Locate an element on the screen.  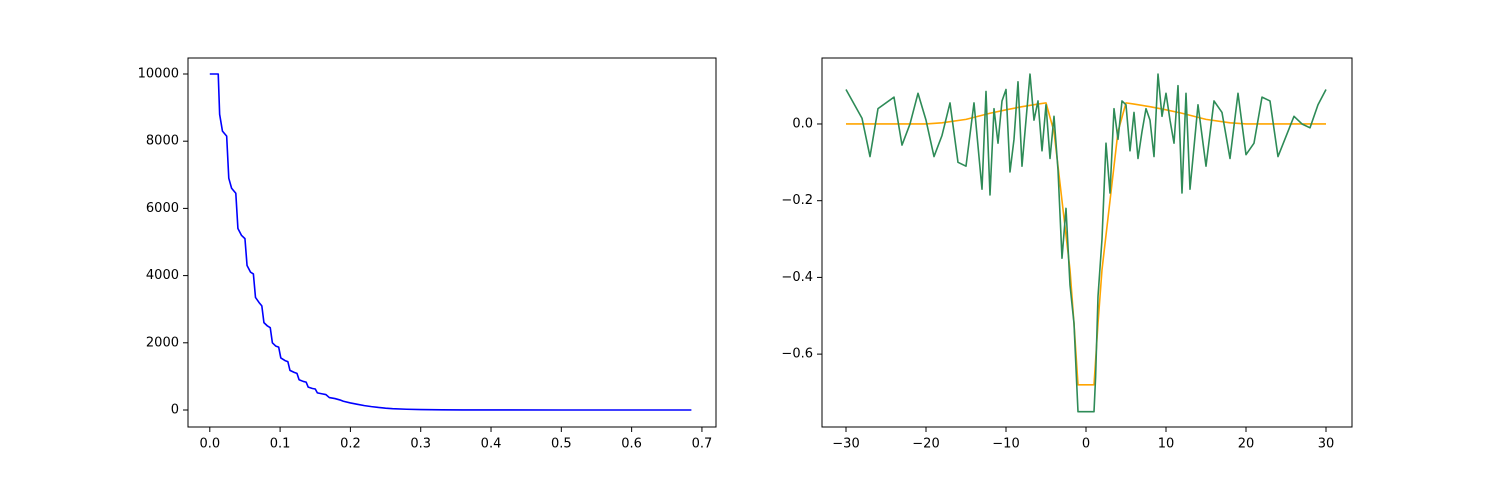
y-tick-label: 4000 is located at coordinates (162, 275).